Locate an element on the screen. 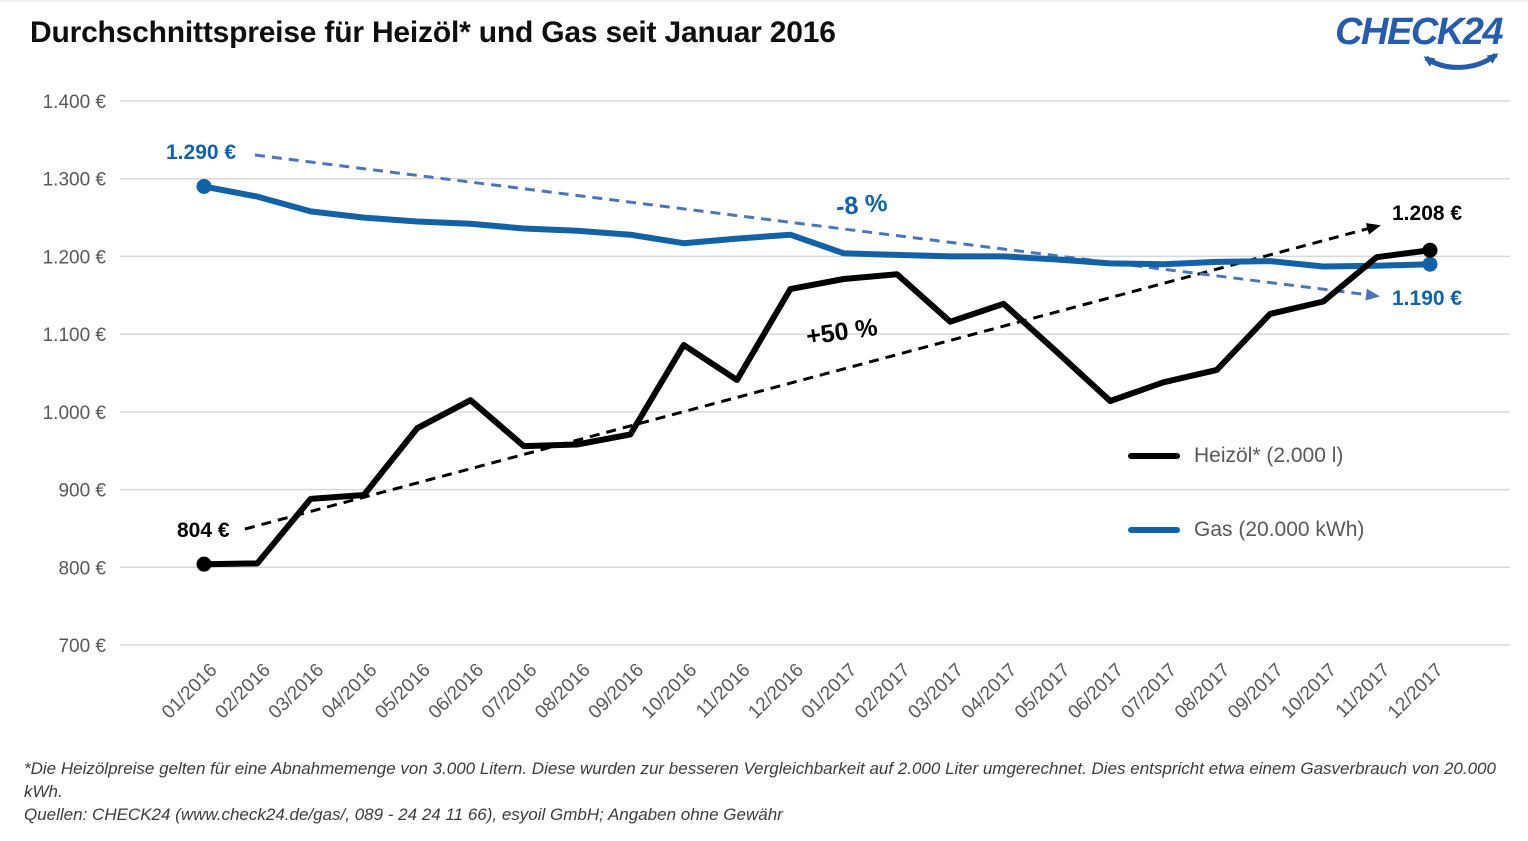  gas-trend-percent-label: -8 % is located at coordinates (861, 205).